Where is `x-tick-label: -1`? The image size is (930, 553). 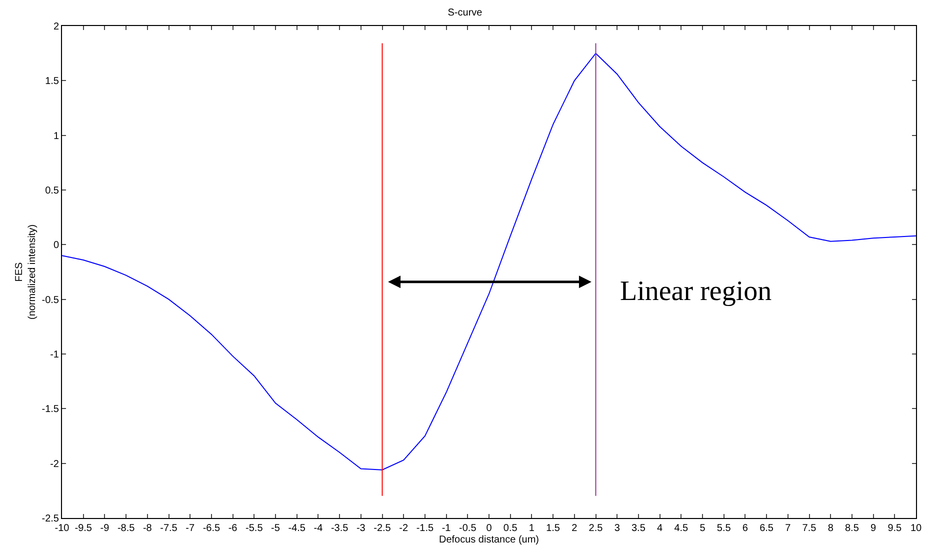 x-tick-label: -1 is located at coordinates (447, 528).